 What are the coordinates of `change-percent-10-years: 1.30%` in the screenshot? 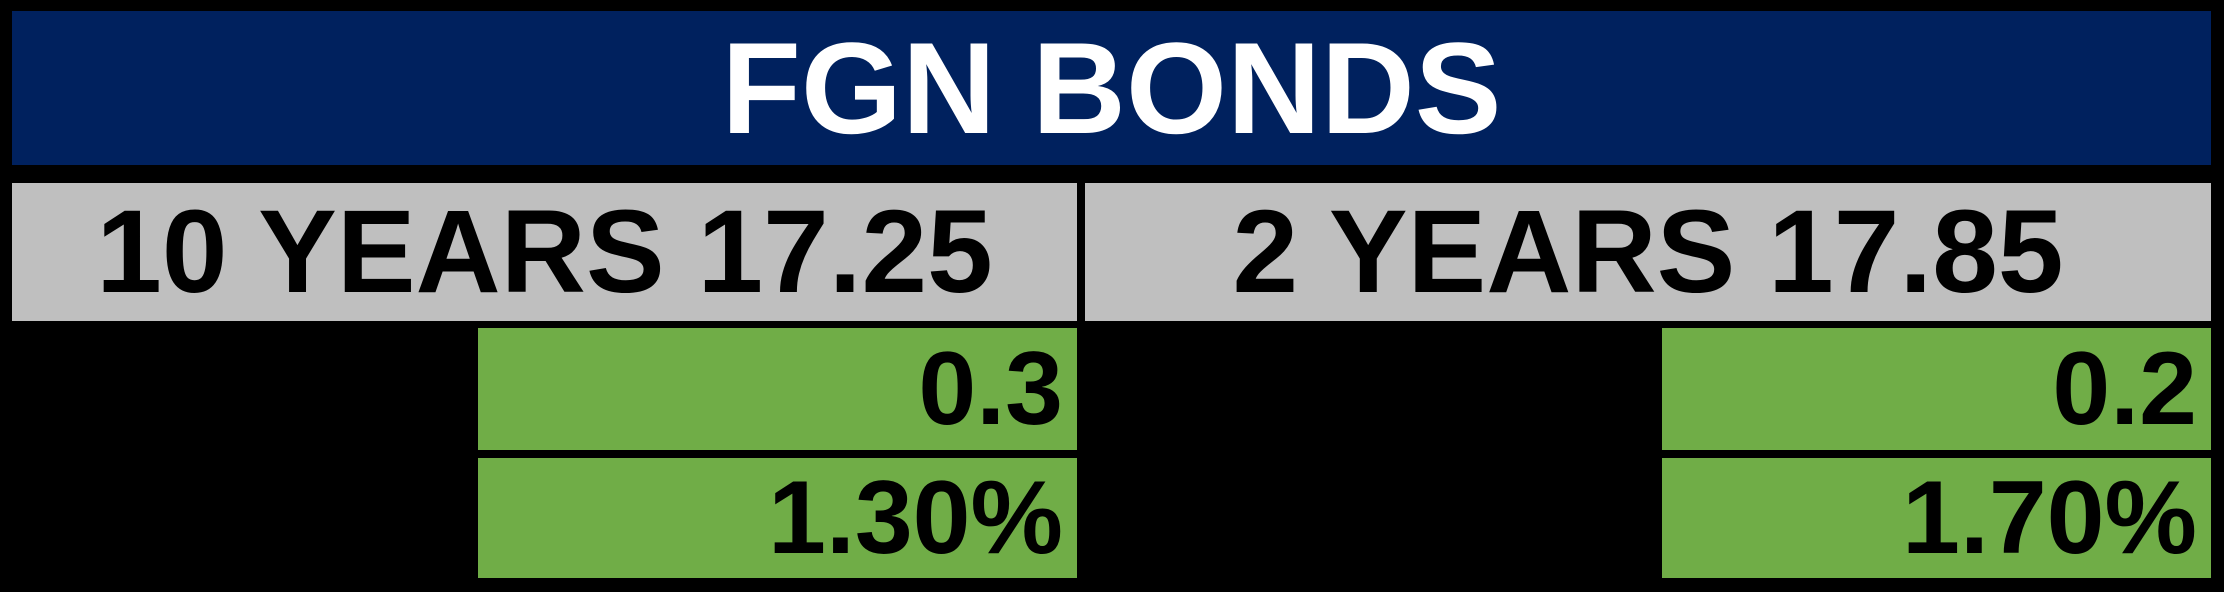 It's located at (777, 518).